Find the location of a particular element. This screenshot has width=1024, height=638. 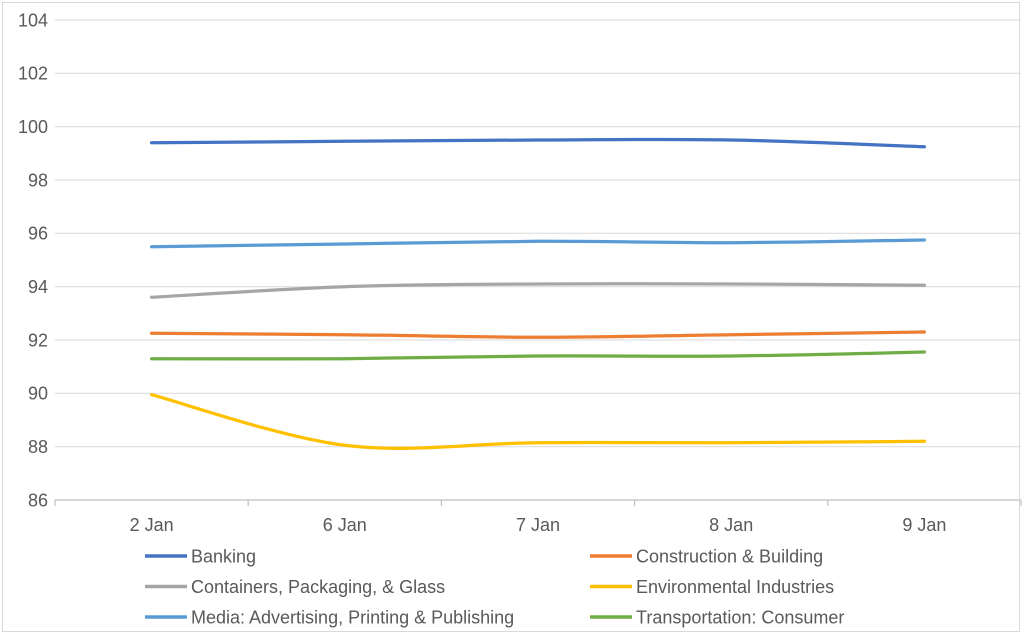

legend-label: Transportation: Consumer is located at coordinates (740, 617).